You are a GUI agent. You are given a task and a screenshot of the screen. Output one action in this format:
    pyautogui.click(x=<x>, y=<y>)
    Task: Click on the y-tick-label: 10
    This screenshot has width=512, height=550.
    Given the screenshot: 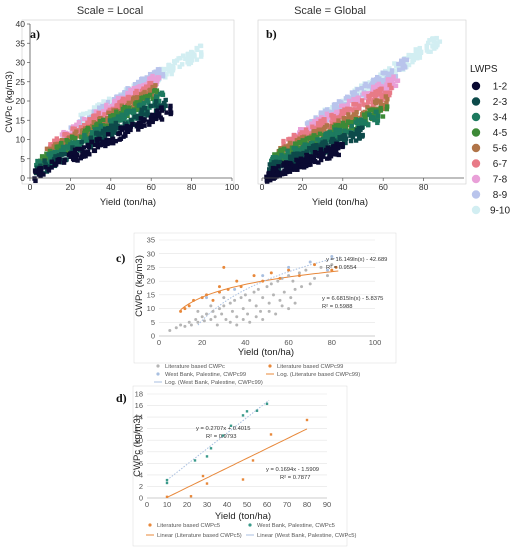 What is the action you would take?
    pyautogui.click(x=139, y=440)
    